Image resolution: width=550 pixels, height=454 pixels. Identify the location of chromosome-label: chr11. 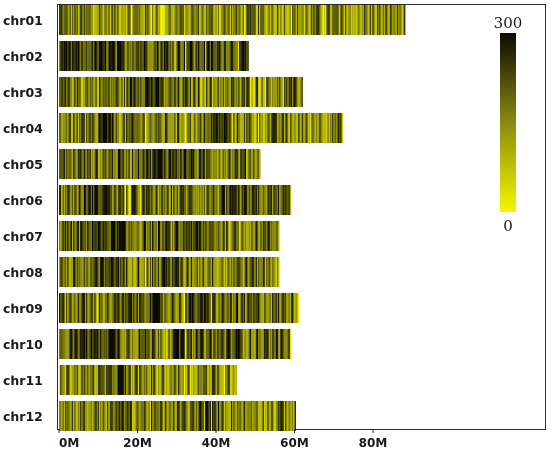
(23, 380).